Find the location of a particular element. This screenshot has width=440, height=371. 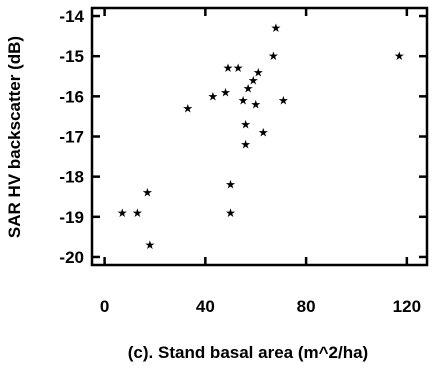

y-tick-label: -18 is located at coordinates (71, 177).